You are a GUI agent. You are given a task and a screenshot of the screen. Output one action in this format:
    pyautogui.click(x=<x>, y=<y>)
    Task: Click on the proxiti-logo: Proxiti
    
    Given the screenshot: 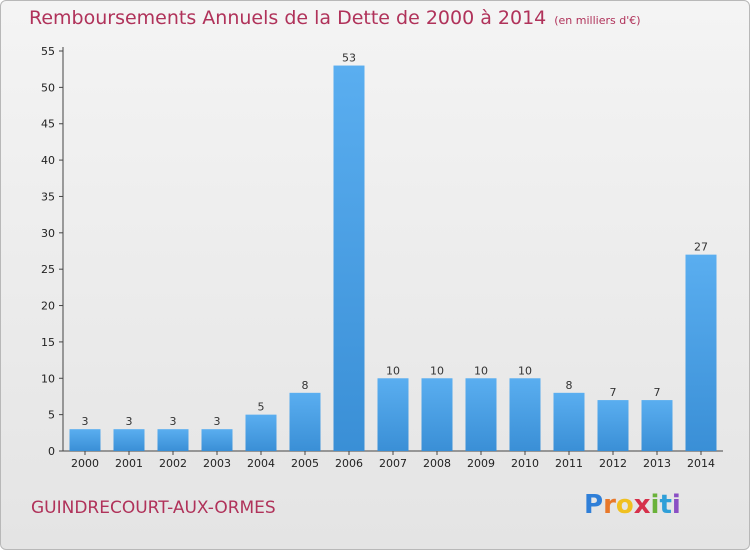 What is the action you would take?
    pyautogui.click(x=632, y=505)
    